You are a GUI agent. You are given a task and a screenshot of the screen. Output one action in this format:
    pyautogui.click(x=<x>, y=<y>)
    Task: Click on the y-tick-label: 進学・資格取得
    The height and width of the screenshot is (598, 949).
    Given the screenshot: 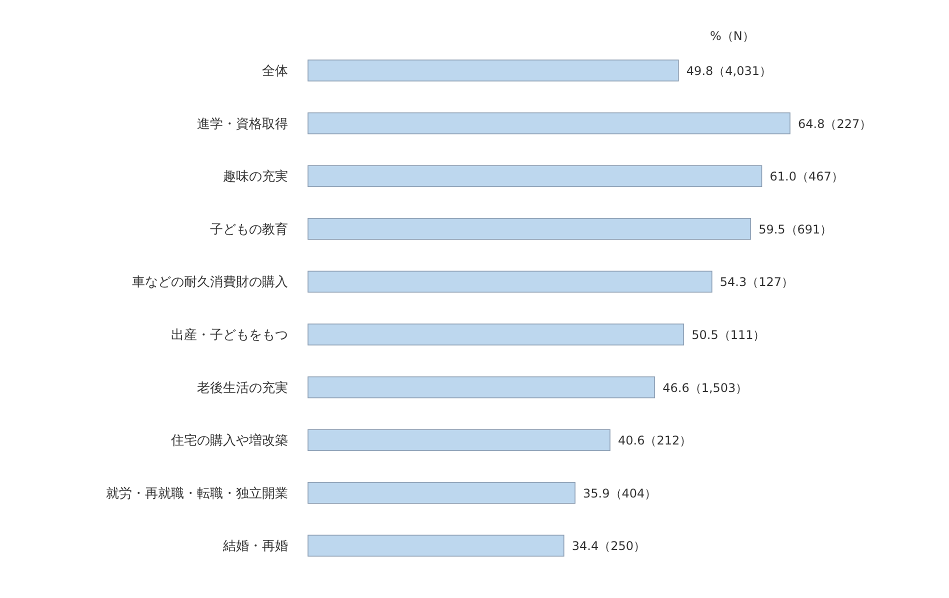 What is the action you would take?
    pyautogui.click(x=242, y=124)
    